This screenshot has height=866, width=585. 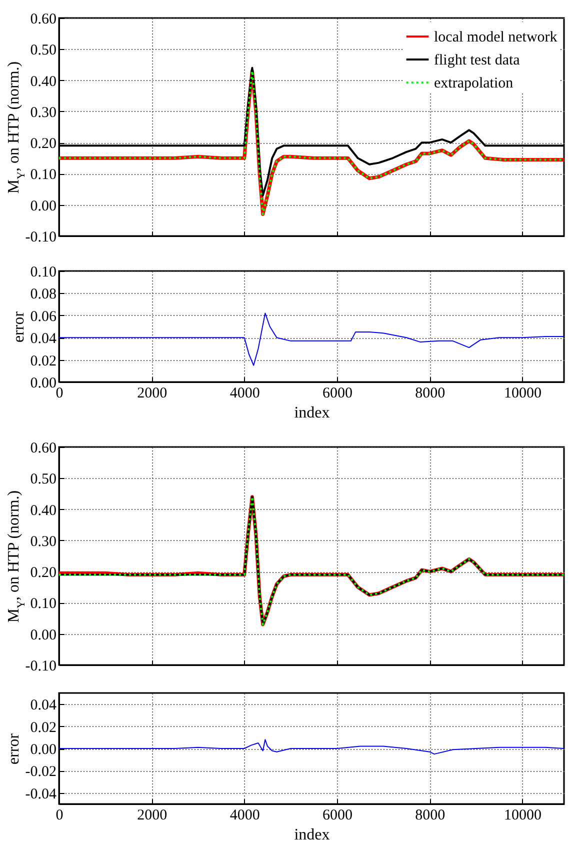 I want to click on y-tick-label: 0.08, so click(x=43, y=294).